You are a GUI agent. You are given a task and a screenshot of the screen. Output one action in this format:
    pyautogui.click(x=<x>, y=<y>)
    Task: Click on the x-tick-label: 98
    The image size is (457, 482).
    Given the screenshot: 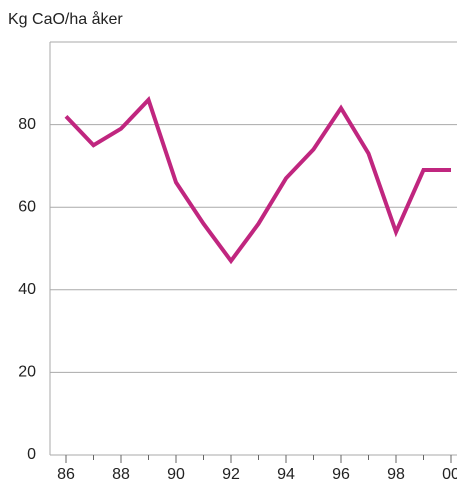 What is the action you would take?
    pyautogui.click(x=396, y=474)
    